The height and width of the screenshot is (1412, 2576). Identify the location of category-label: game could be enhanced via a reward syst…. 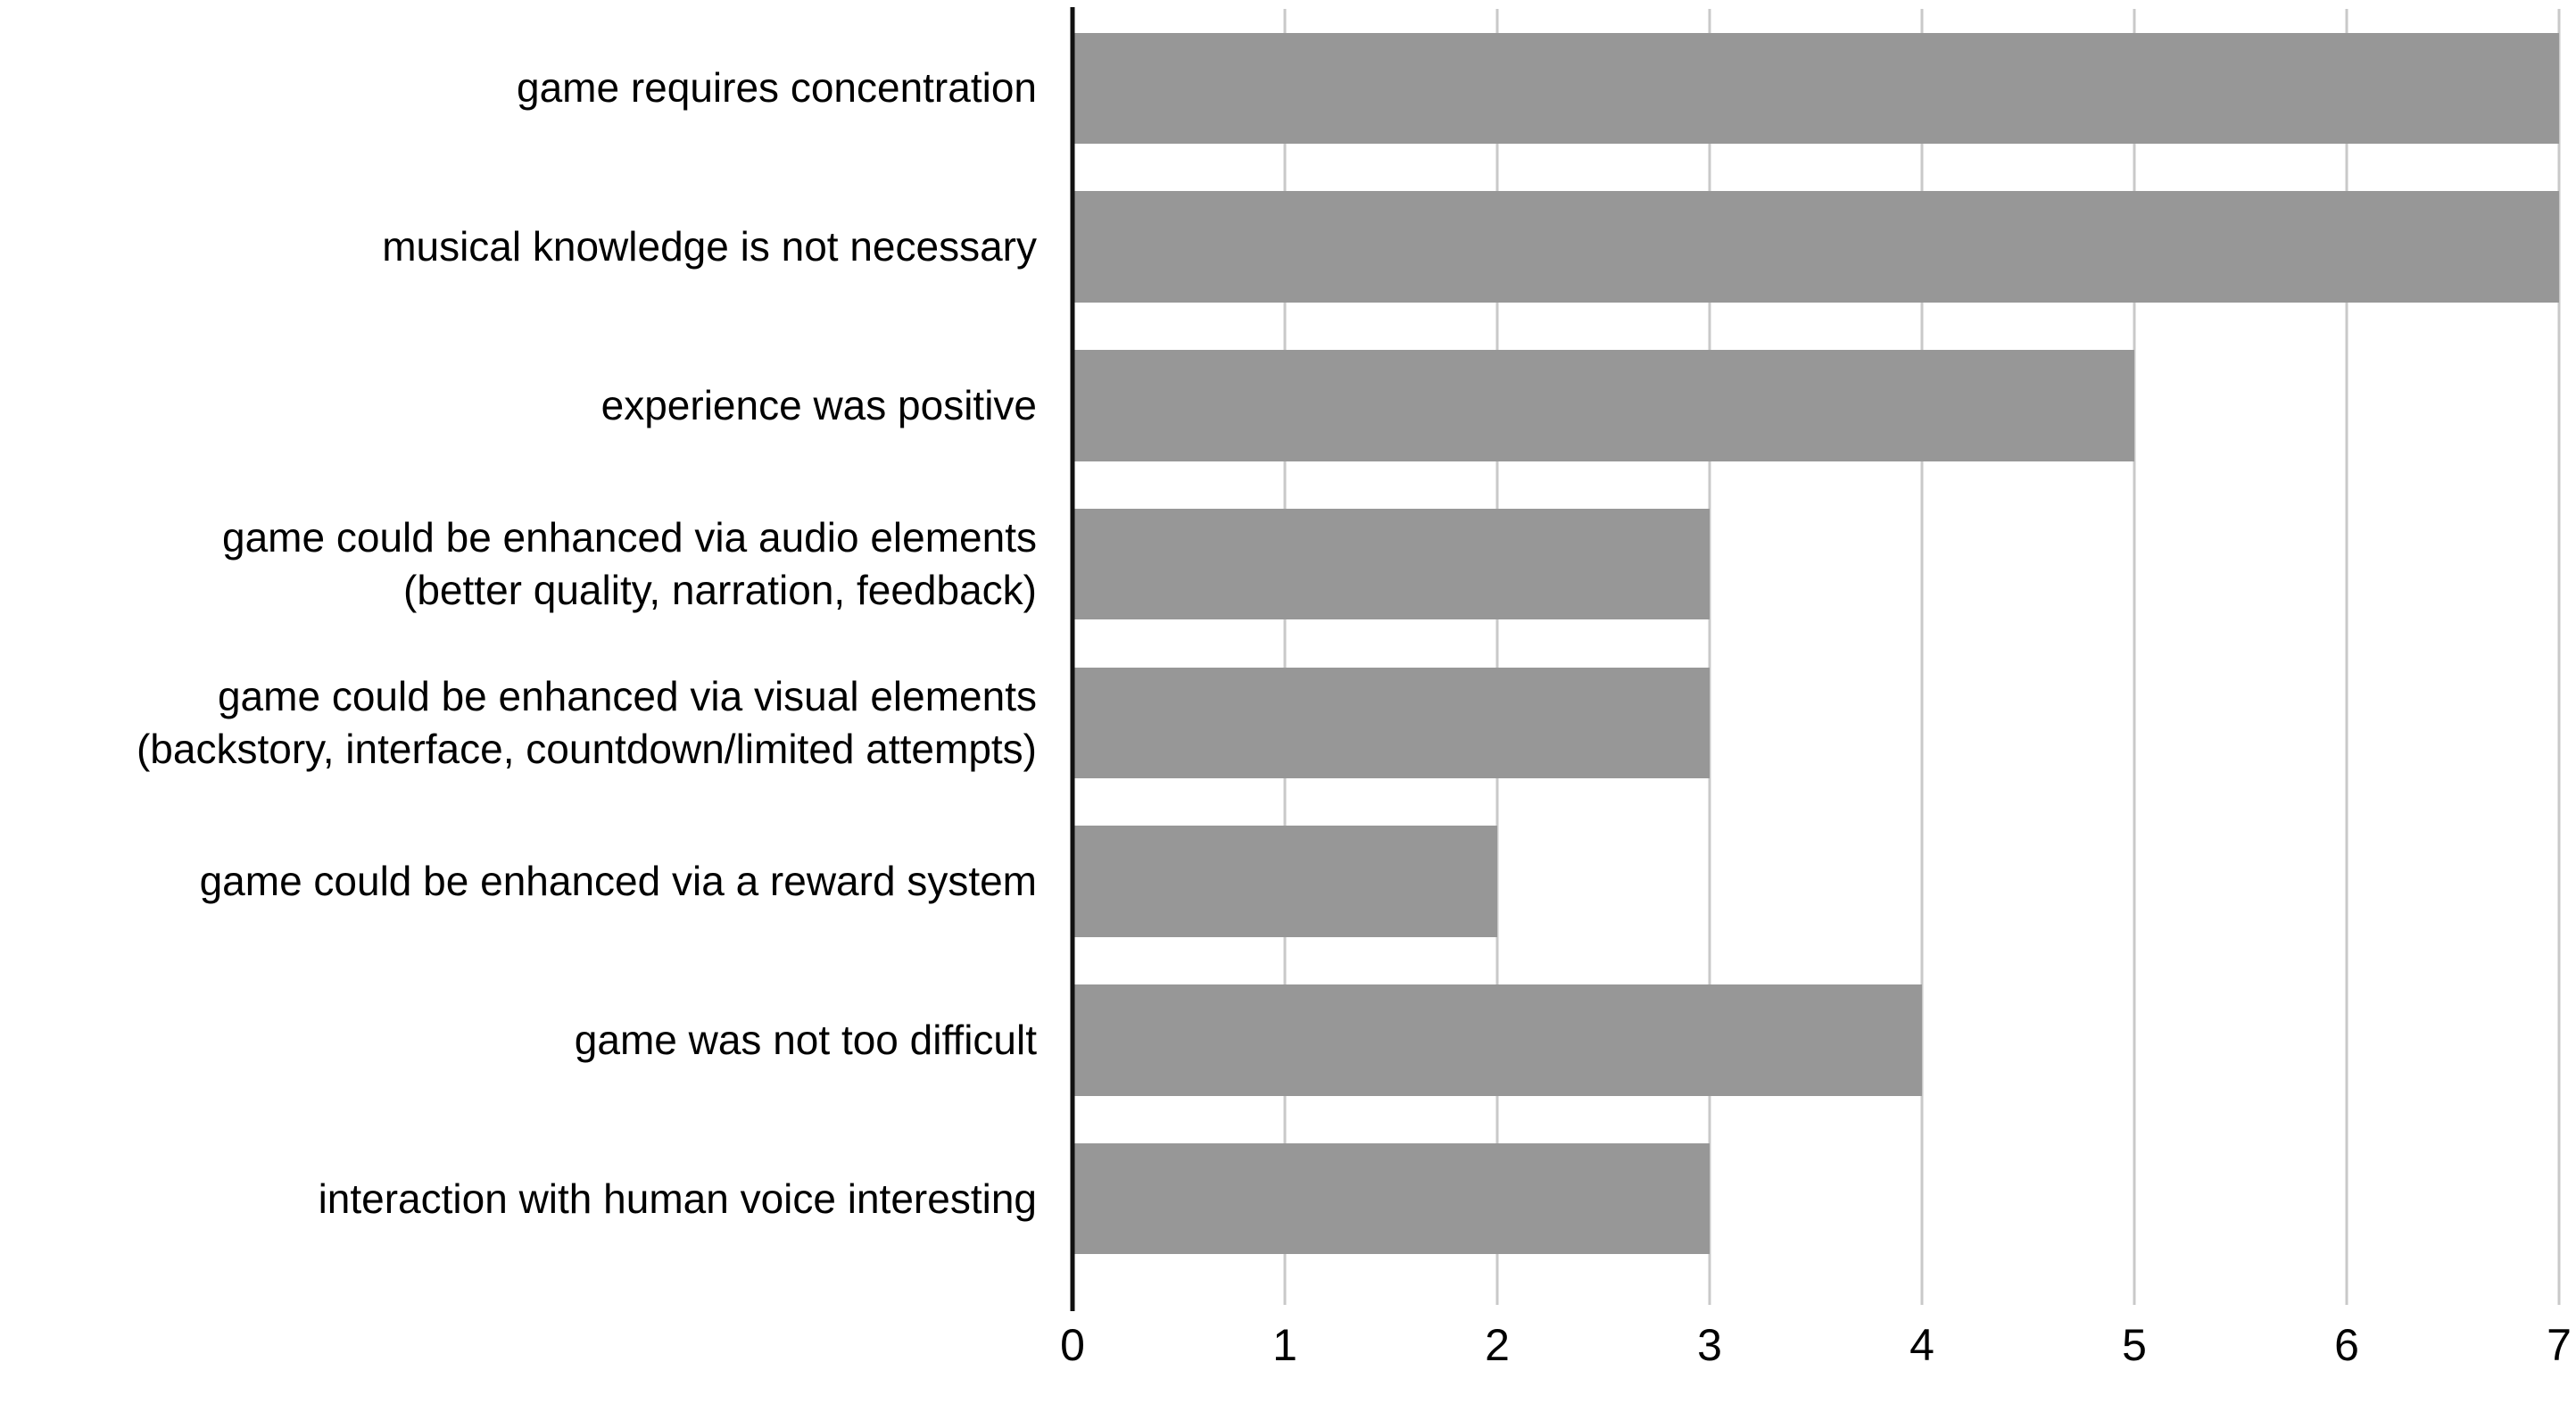
(618, 881).